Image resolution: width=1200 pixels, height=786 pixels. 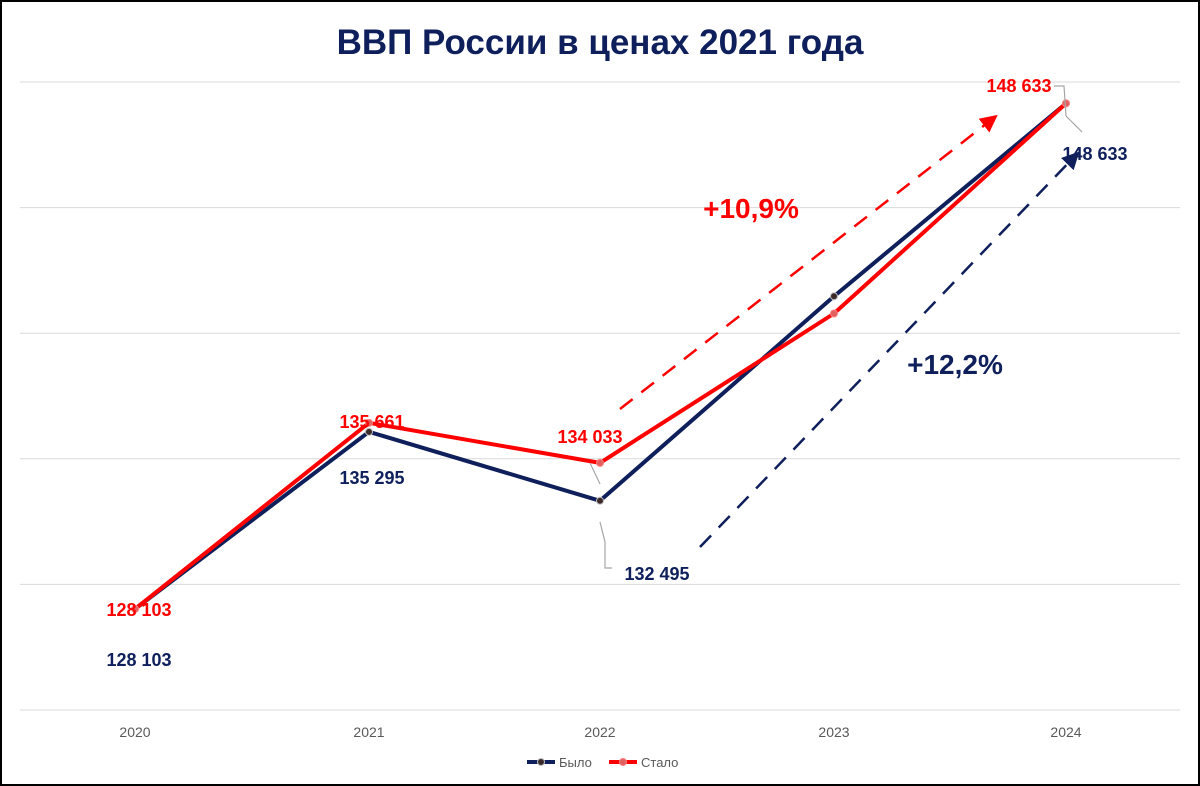 What do you see at coordinates (656, 574) in the screenshot?
I see `data-label: 132 495` at bounding box center [656, 574].